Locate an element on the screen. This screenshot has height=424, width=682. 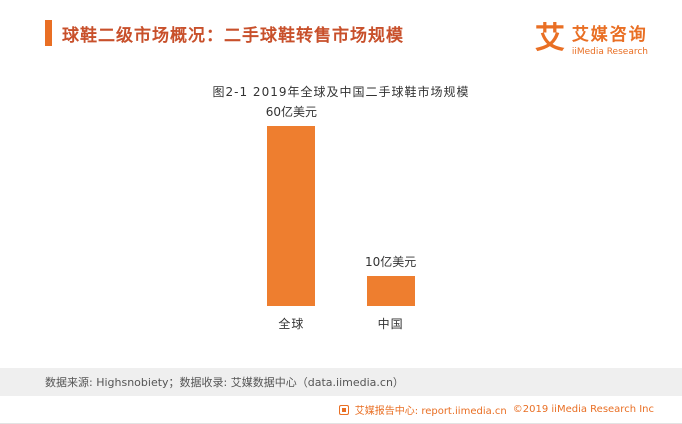
iimedia-logo: 艾 艾媒咨询 iiMedia Research is located at coordinates (591, 38).